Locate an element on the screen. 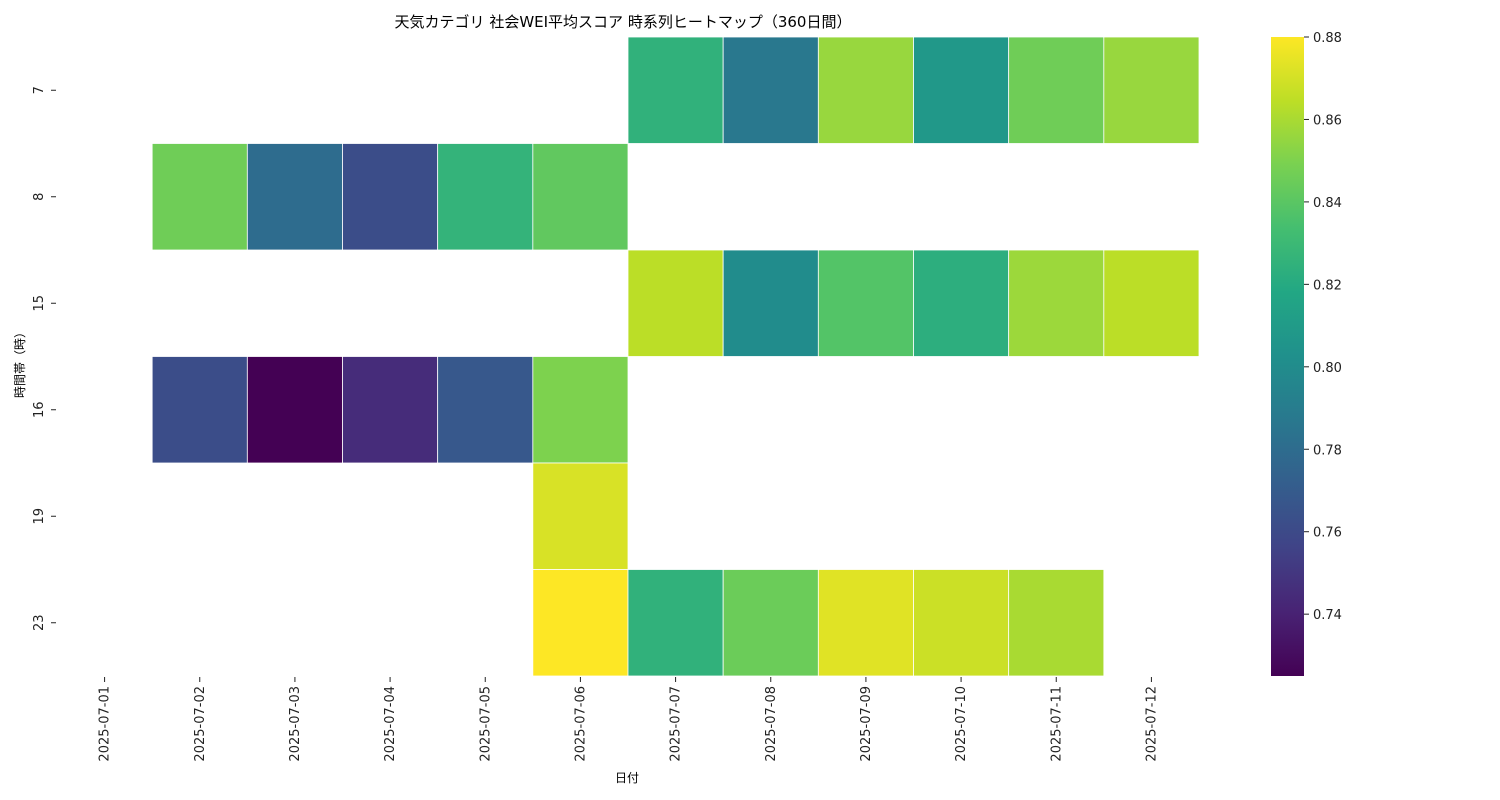 The image size is (1500, 800). y-tick-label: 23 is located at coordinates (39, 622).